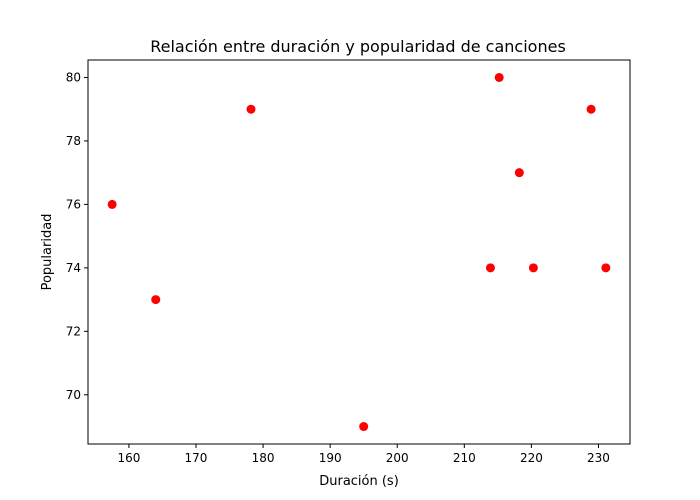  I want to click on y-axis-label: Popularidad, so click(47, 252).